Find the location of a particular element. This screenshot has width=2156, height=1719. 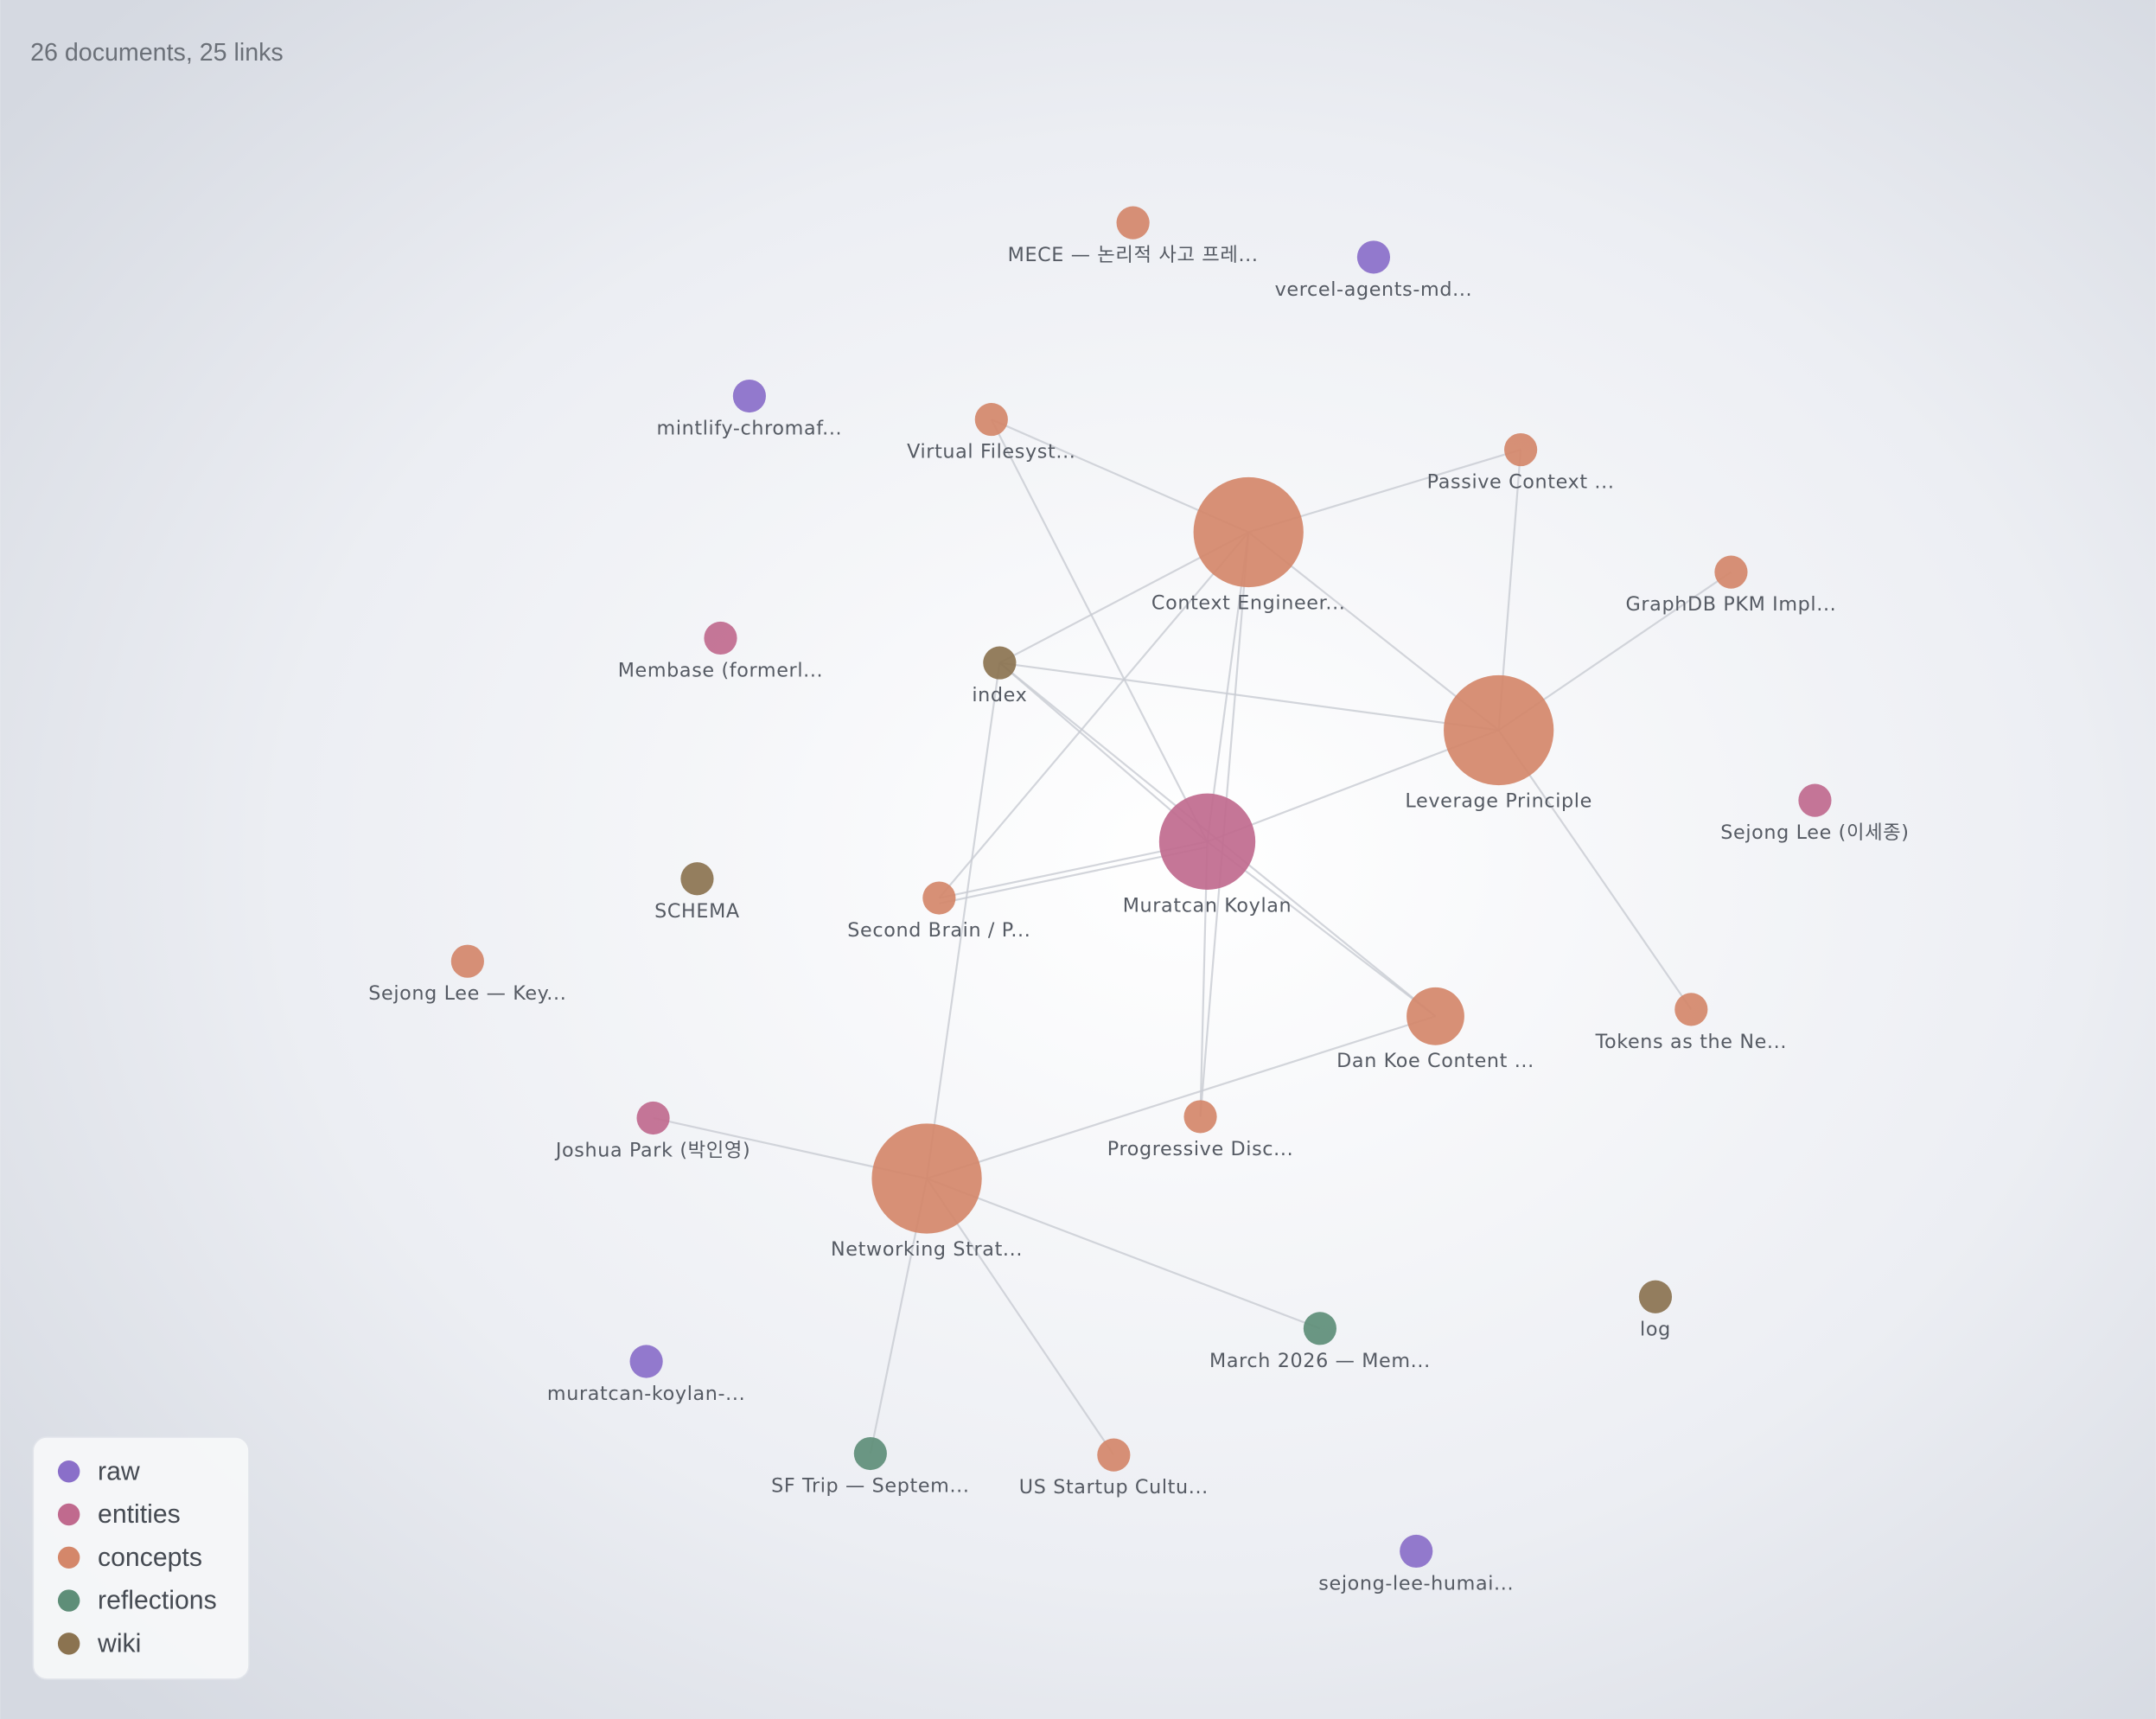

legend-label: raw is located at coordinates (119, 1471).